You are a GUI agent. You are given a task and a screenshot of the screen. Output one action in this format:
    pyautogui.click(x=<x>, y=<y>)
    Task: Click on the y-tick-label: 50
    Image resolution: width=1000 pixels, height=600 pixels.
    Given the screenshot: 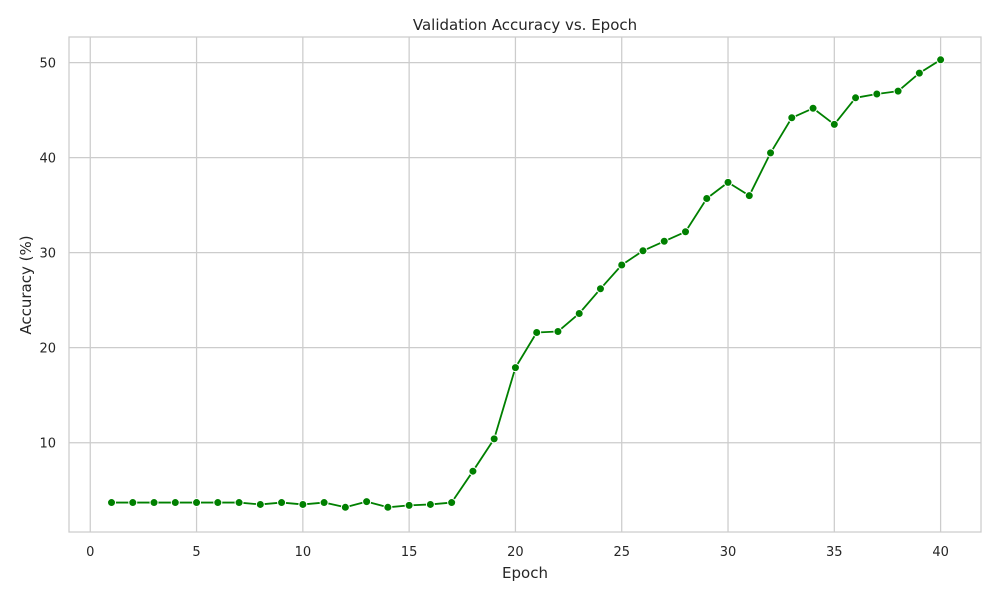 What is the action you would take?
    pyautogui.click(x=47, y=64)
    